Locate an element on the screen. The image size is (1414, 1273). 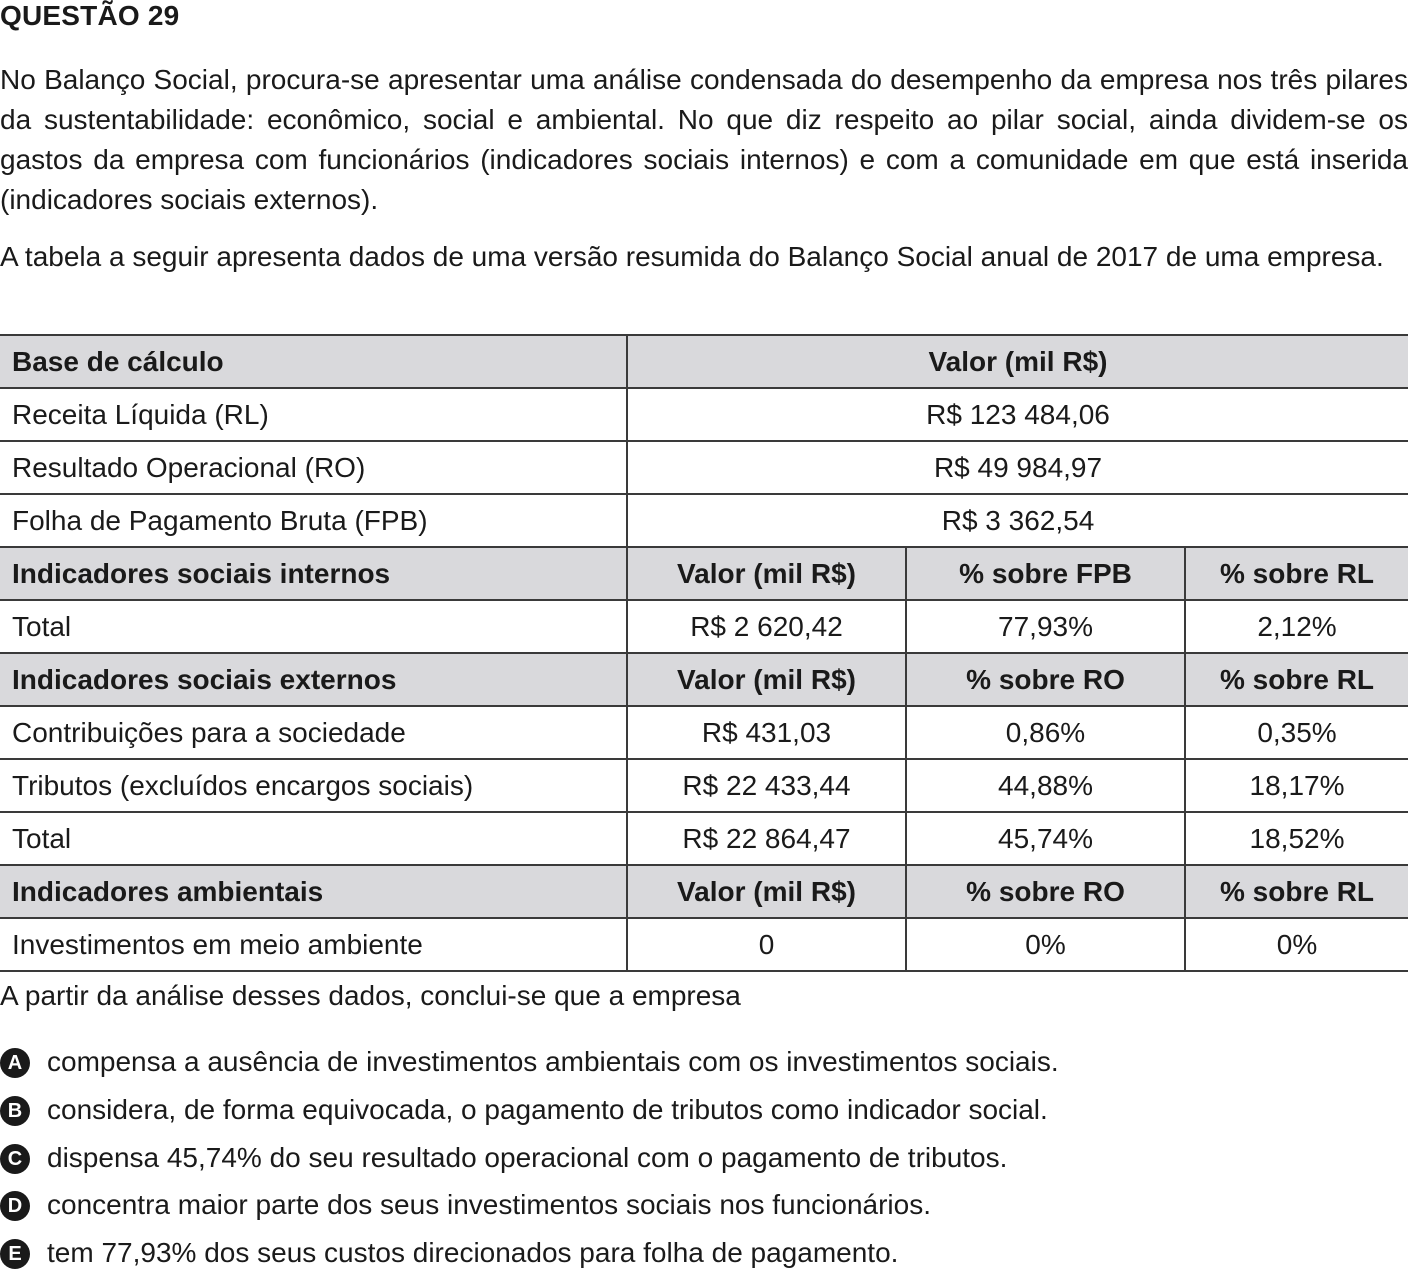
table-cell: R$ 2 620,42 is located at coordinates (766, 626).